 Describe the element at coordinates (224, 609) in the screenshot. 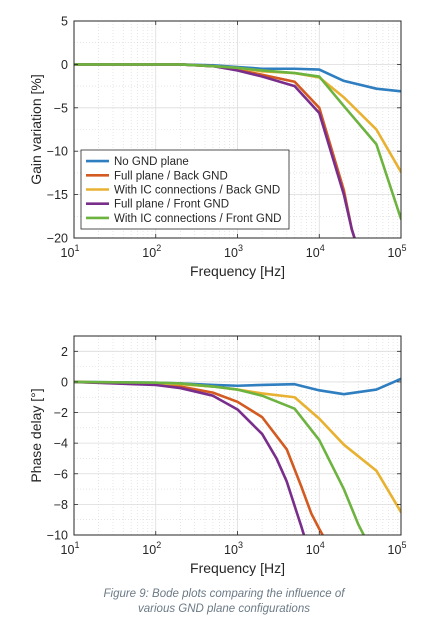

I see `caption-line-2: various GND plane configurations` at that location.